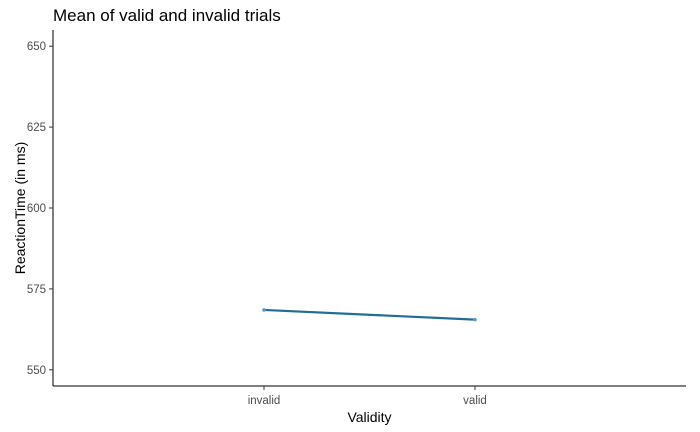 The image size is (700, 432). What do you see at coordinates (36, 290) in the screenshot?
I see `y-tick-label: 575` at bounding box center [36, 290].